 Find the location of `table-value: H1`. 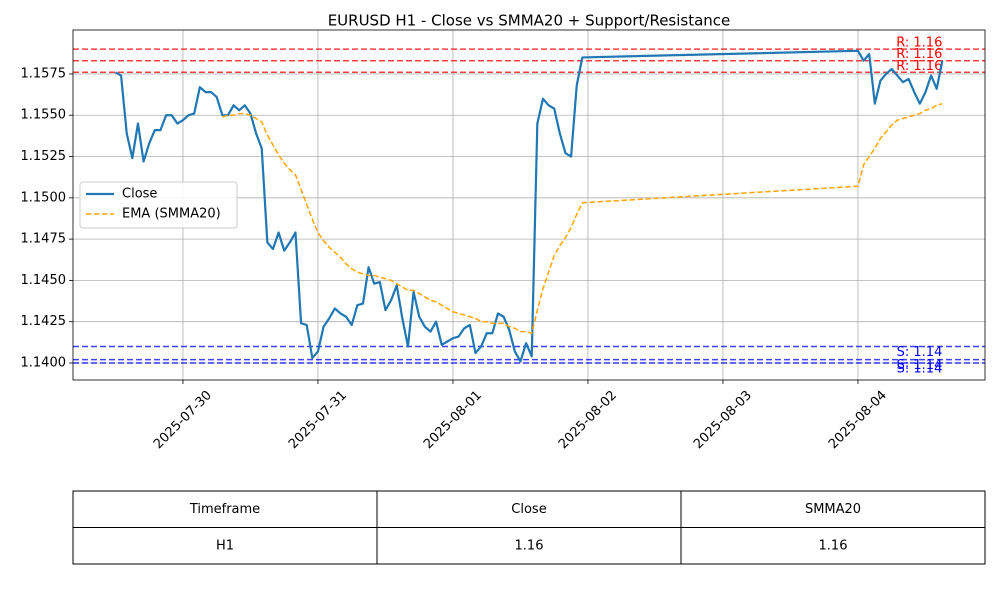

table-value: H1 is located at coordinates (225, 545).